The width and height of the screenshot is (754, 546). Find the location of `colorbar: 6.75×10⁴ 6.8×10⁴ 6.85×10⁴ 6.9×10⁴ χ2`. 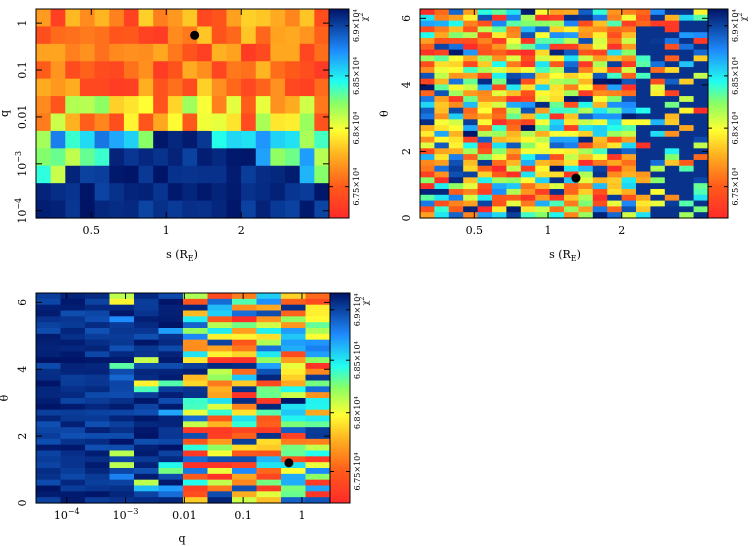

colorbar: 6.75×10⁴ 6.8×10⁴ 6.85×10⁴ 6.9×10⁴ χ2 is located at coordinates (349, 398).